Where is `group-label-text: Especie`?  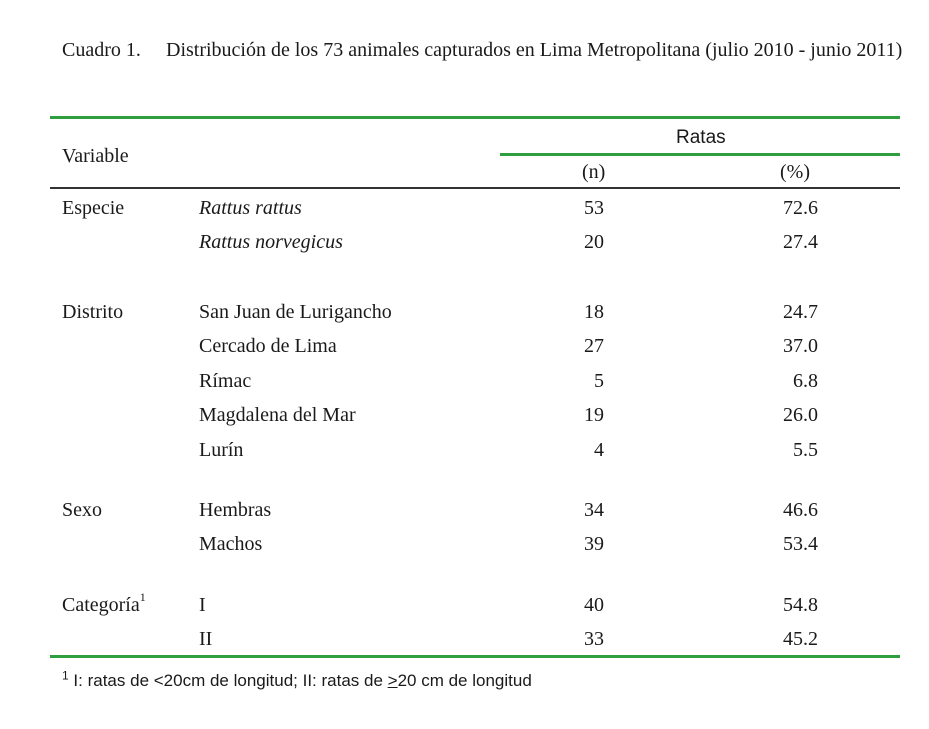
group-label-text: Especie is located at coordinates (93, 208).